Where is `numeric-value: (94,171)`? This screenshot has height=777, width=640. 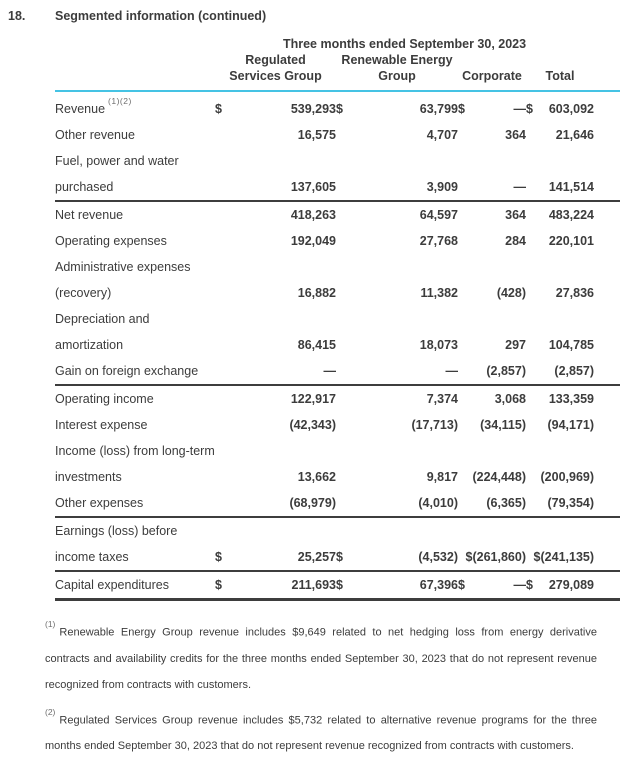 numeric-value: (94,171) is located at coordinates (571, 425).